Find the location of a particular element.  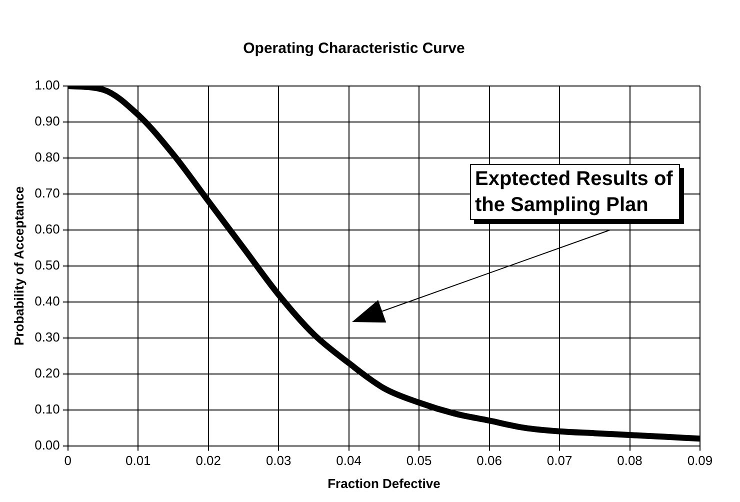

y-tick-label: 0.10 is located at coordinates (47, 408).